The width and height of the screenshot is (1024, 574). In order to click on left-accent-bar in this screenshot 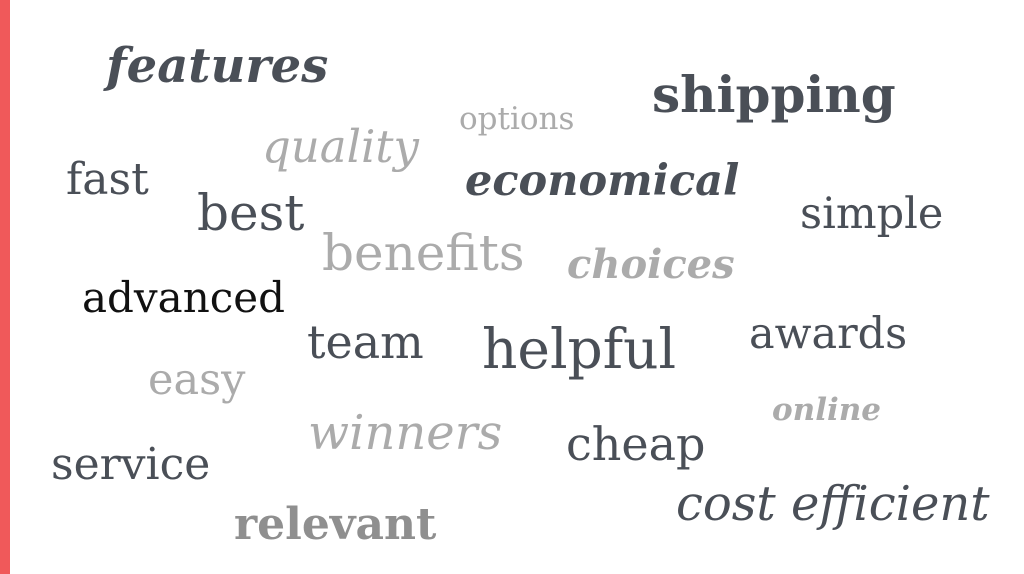, I will do `click(5, 287)`.